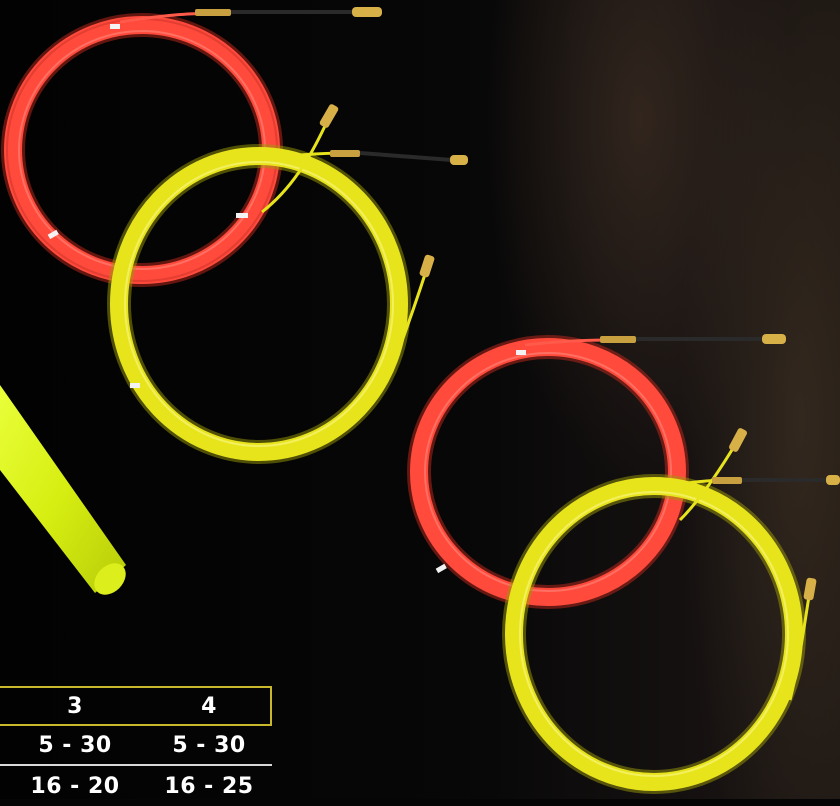  I want to click on table-cell: 16 - 20, so click(75, 786).